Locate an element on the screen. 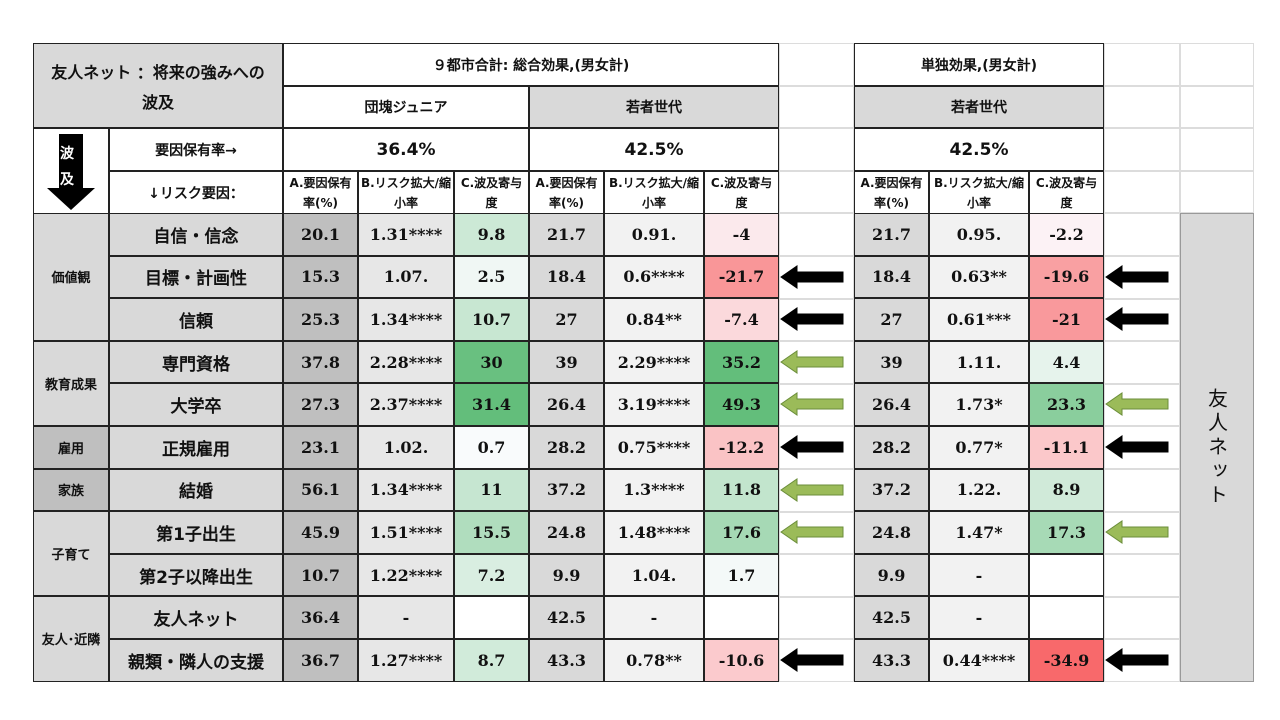 Image resolution: width=1280 pixels, height=720 pixels. group-label-text: 教育成果 is located at coordinates (70, 385).